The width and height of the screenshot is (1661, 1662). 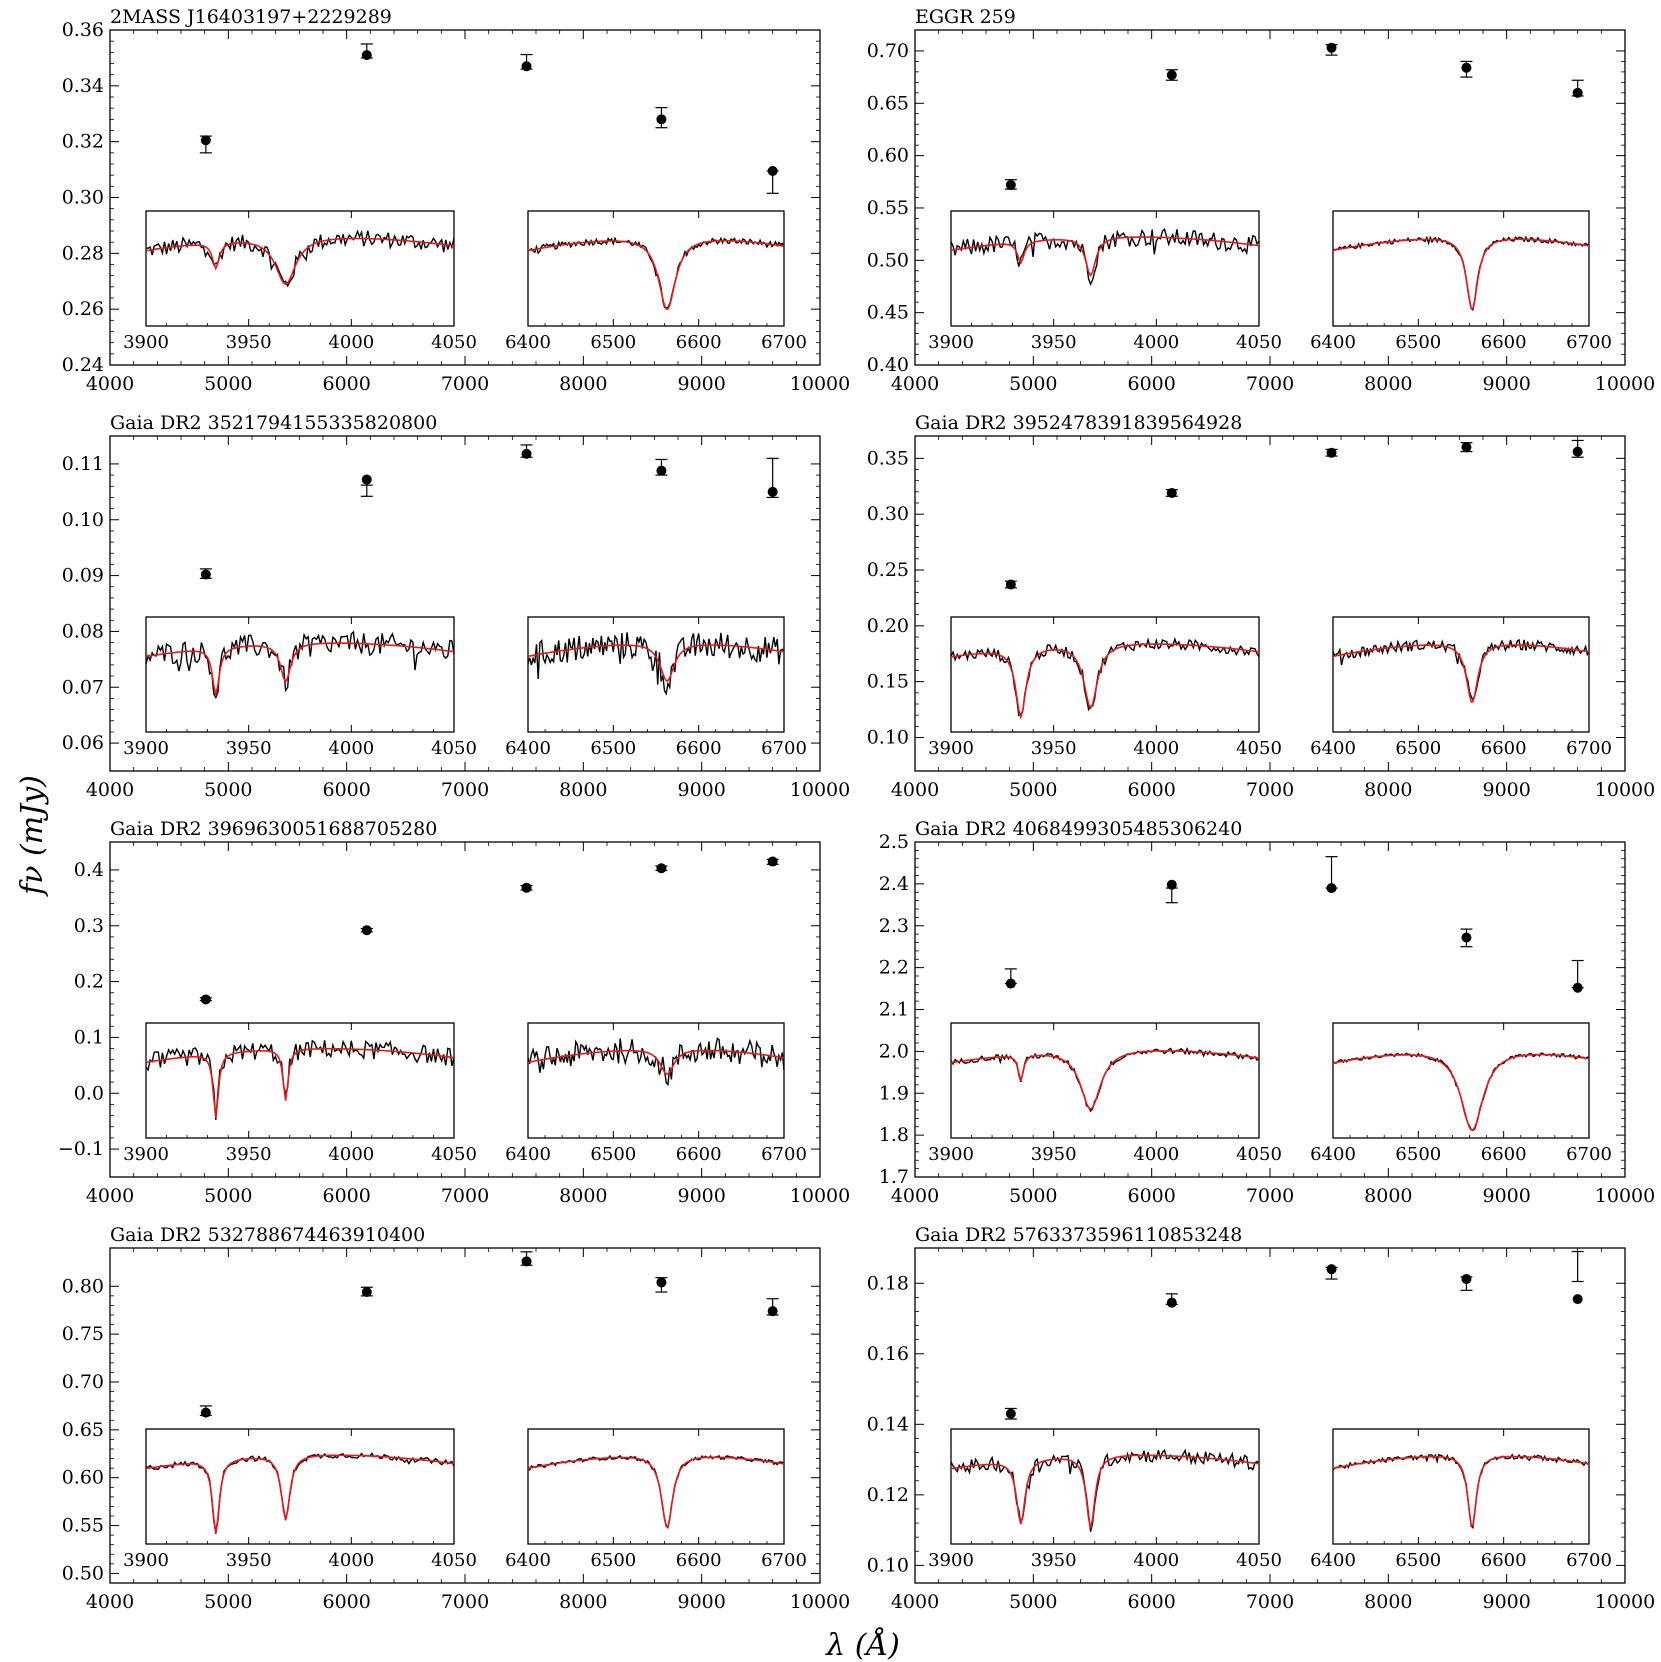 I want to click on panel-title: Gaia DR2 3969630051688705280, so click(x=273, y=829).